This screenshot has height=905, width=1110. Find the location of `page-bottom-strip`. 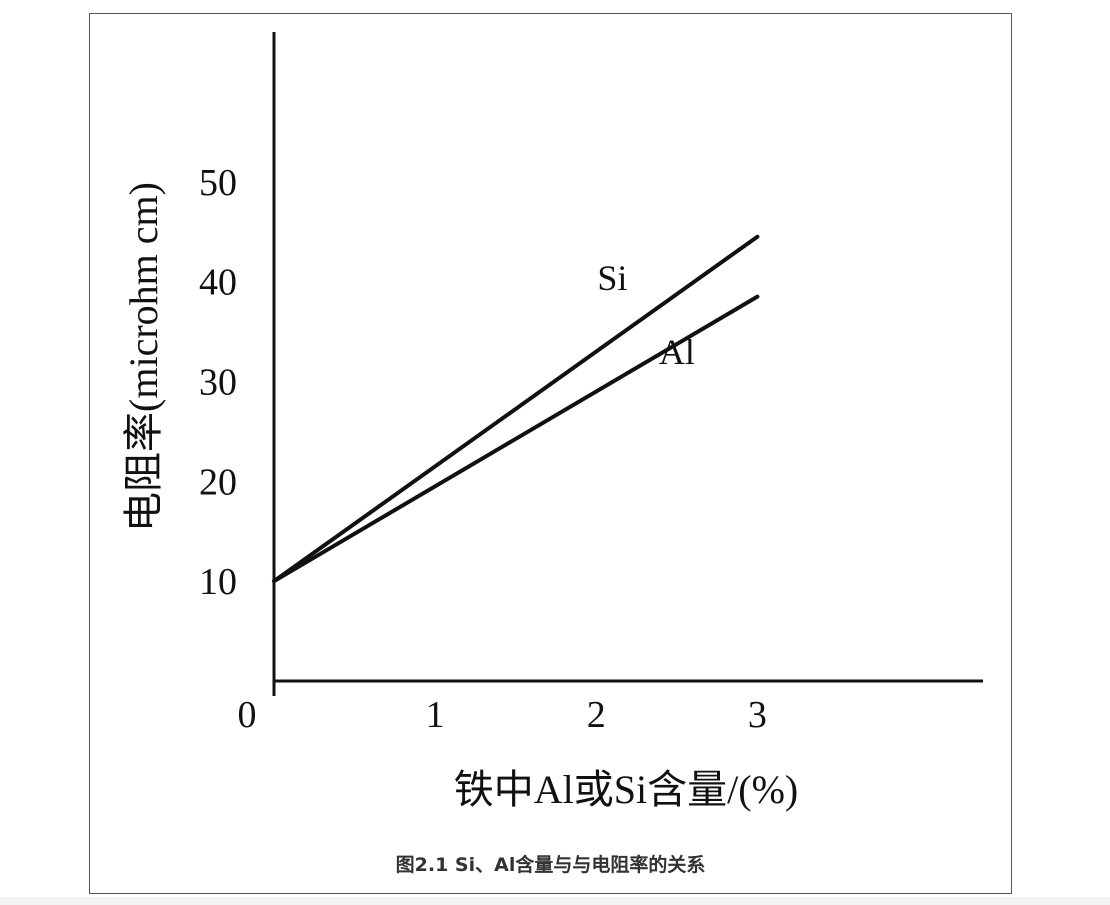

page-bottom-strip is located at coordinates (555, 901).